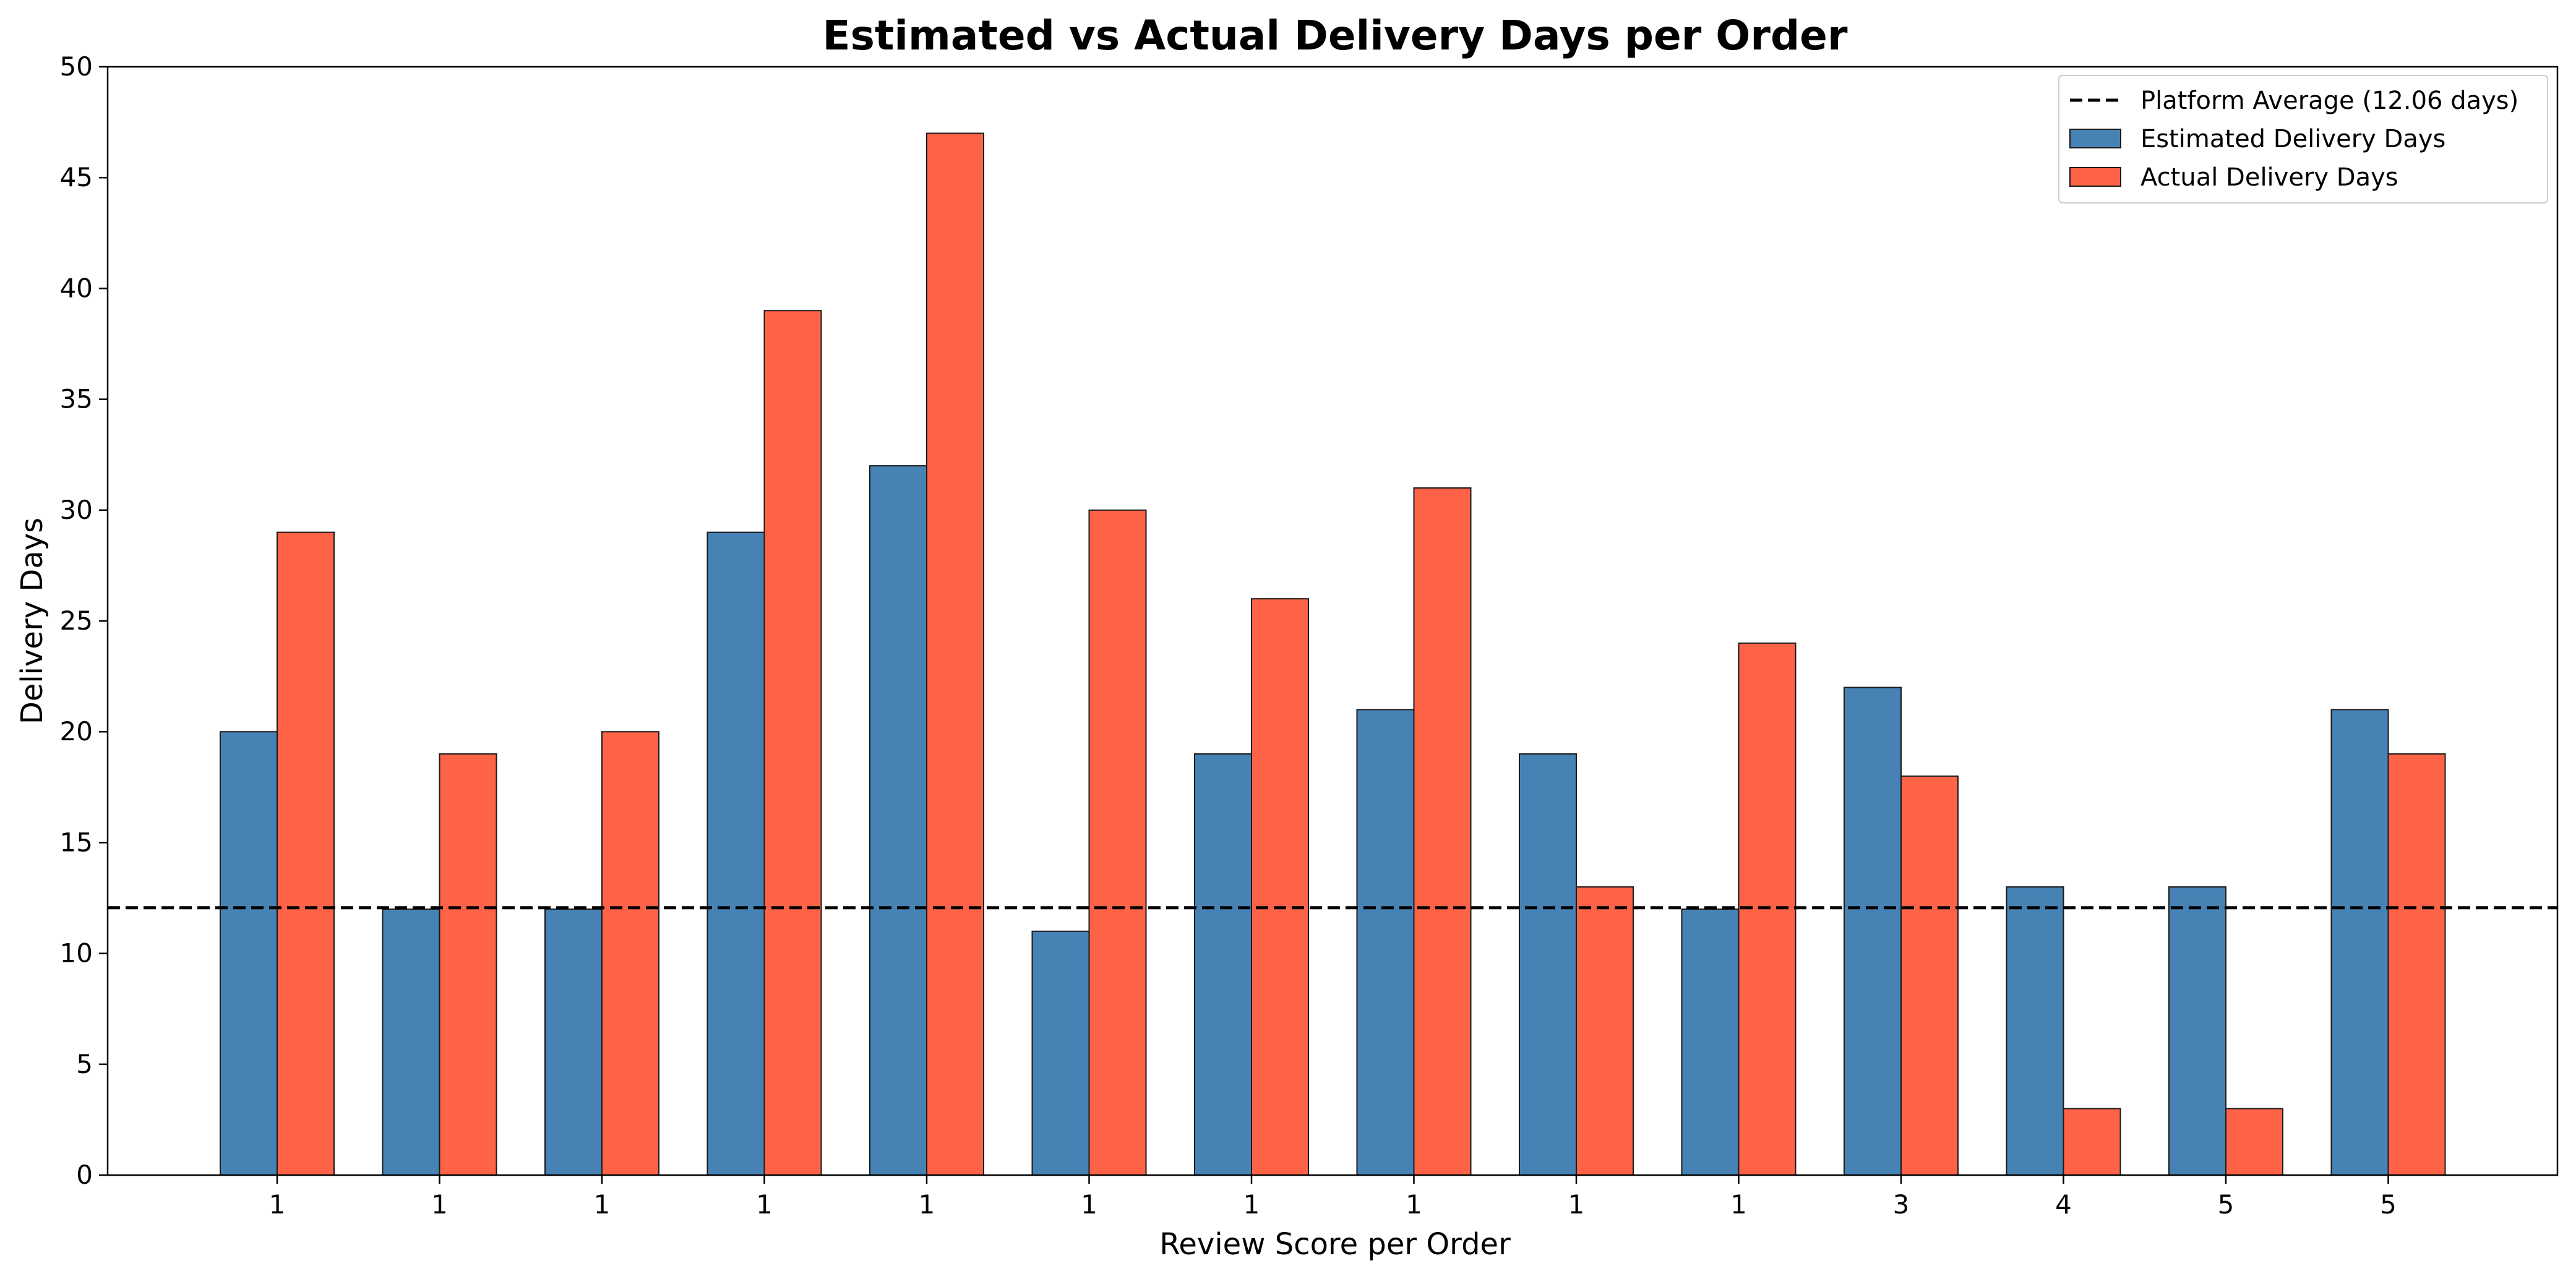  I want to click on y-tick-label-50: 50, so click(76, 66).